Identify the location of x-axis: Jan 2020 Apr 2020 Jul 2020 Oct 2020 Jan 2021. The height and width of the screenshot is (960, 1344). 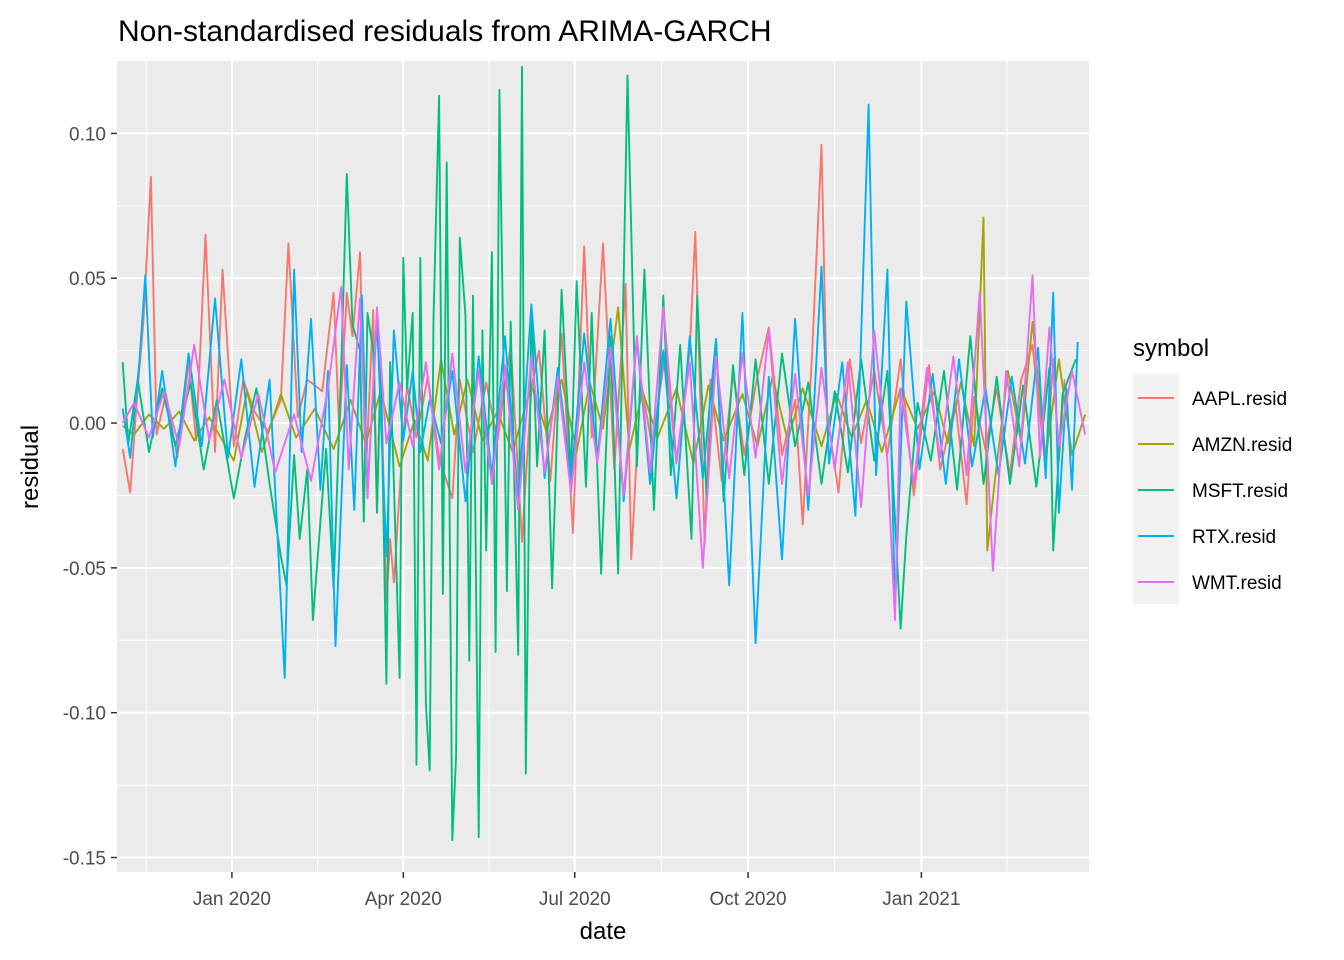
(576, 891).